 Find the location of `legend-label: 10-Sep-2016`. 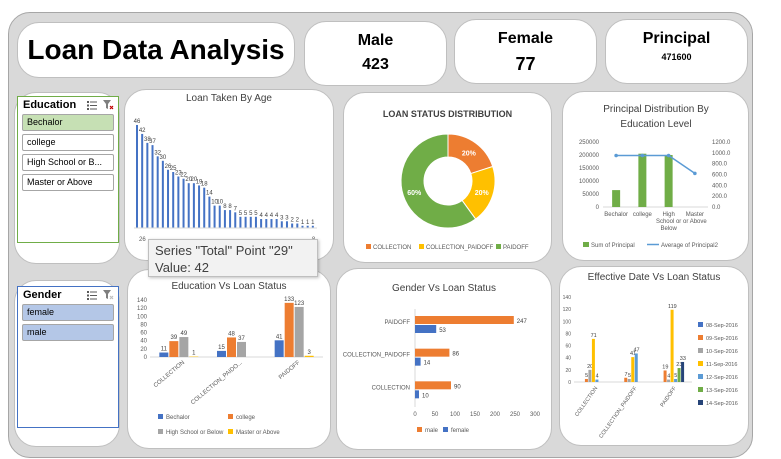

legend-label: 10-Sep-2016 is located at coordinates (722, 352).